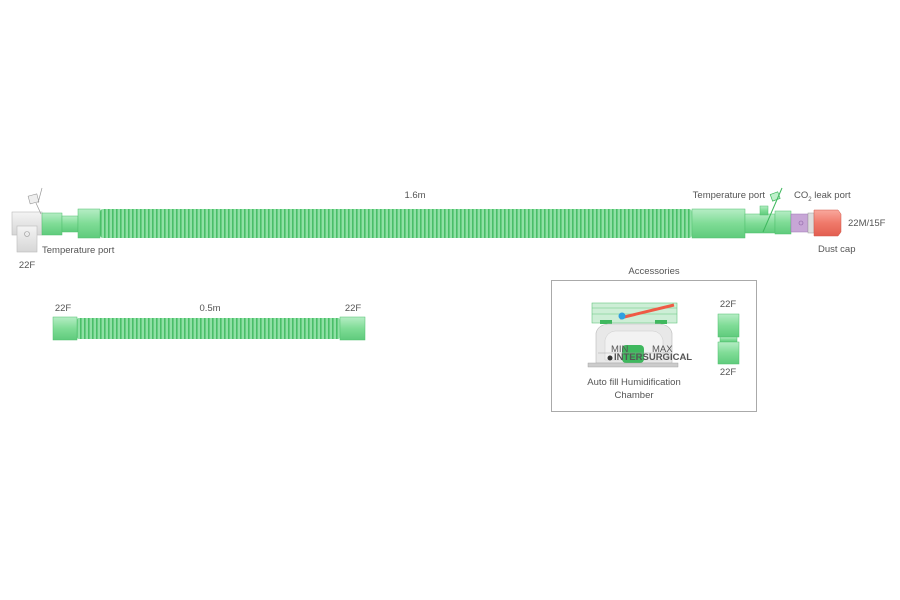  What do you see at coordinates (639, 335) in the screenshot?
I see `humidification-chamber: MIN MAX INTERSURGICAL` at bounding box center [639, 335].